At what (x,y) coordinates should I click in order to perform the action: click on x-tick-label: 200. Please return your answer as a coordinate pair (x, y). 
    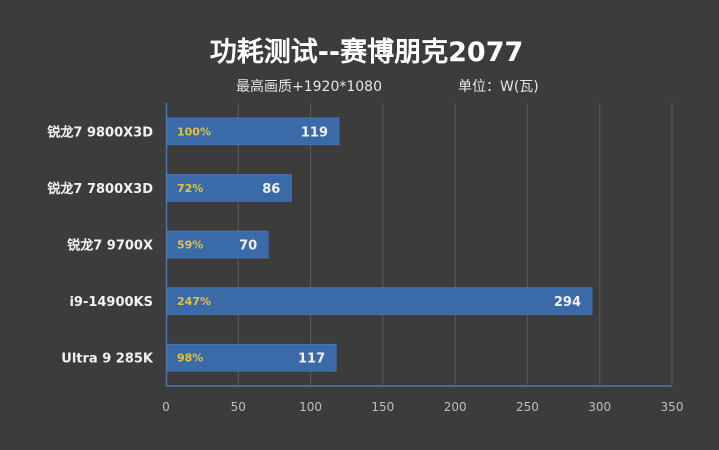
    Looking at the image, I should click on (455, 407).